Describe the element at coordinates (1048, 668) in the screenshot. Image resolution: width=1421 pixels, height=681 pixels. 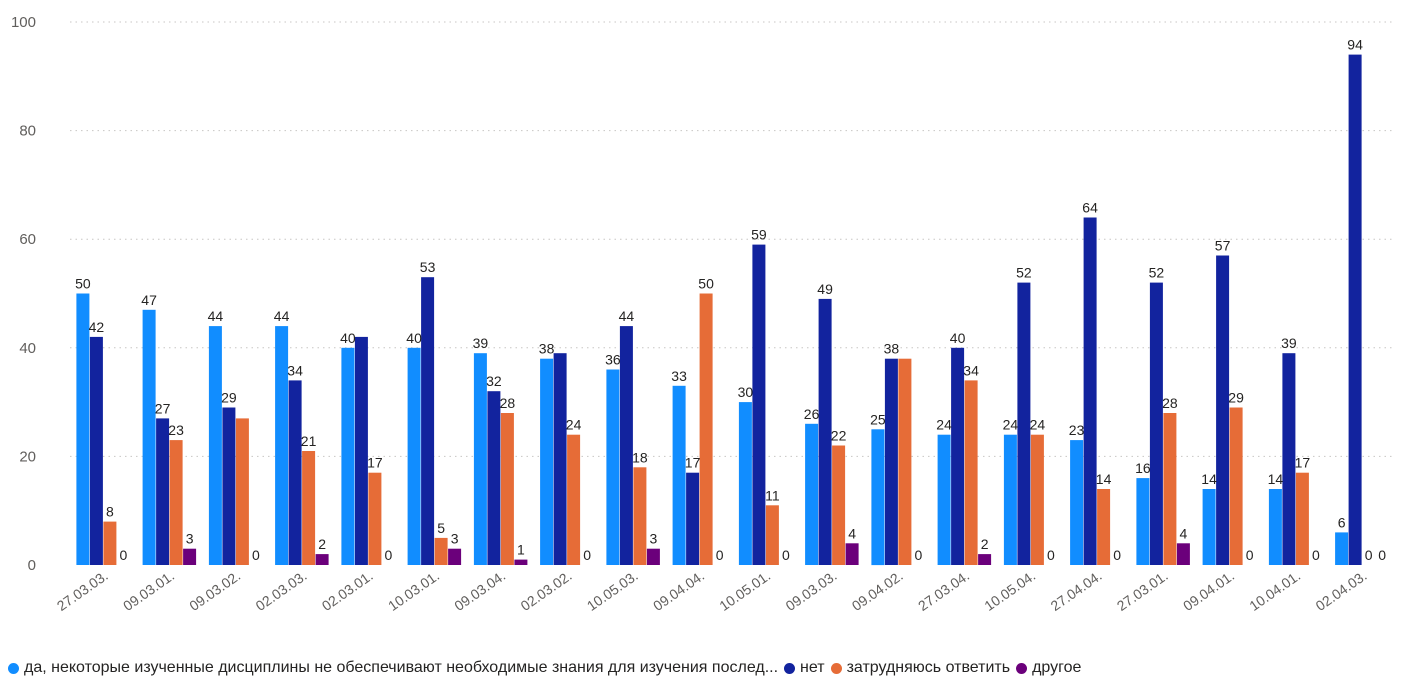
I see `legend-item-series-4: другое` at that location.